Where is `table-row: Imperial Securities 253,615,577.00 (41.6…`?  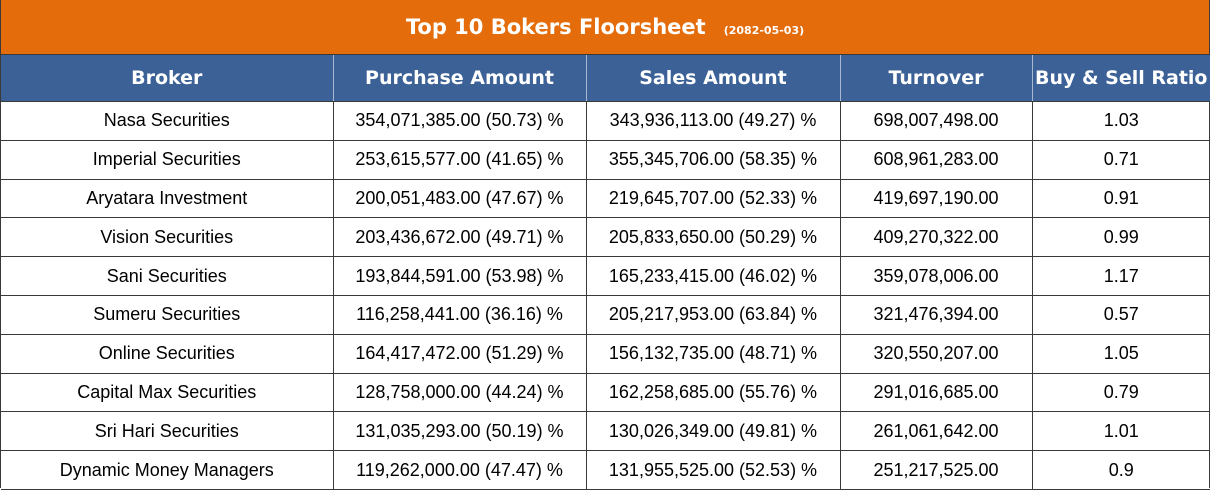
table-row: Imperial Securities 253,615,577.00 (41.6… is located at coordinates (605, 160).